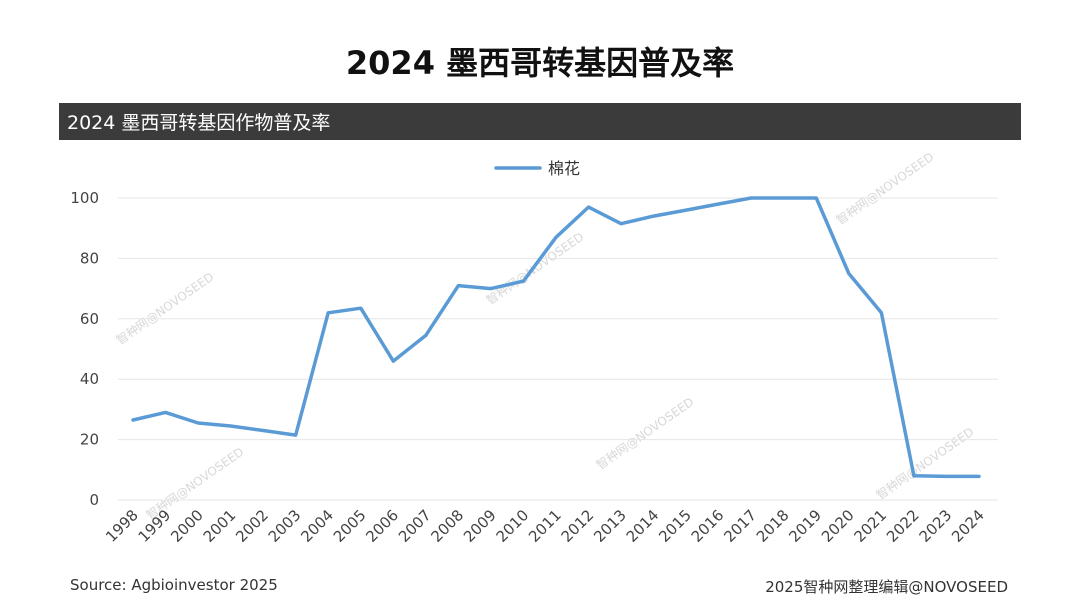 The width and height of the screenshot is (1080, 608). What do you see at coordinates (564, 168) in the screenshot?
I see `legend-label: 棉花` at bounding box center [564, 168].